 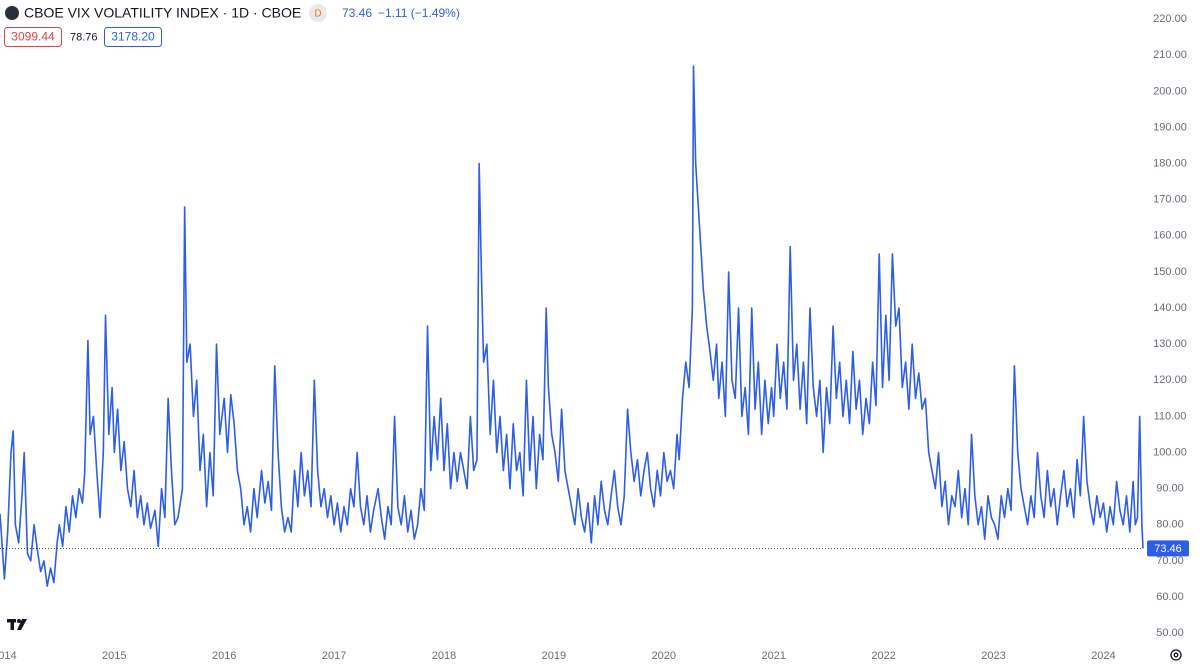 I want to click on x-tick-label: 2019, so click(x=554, y=656).